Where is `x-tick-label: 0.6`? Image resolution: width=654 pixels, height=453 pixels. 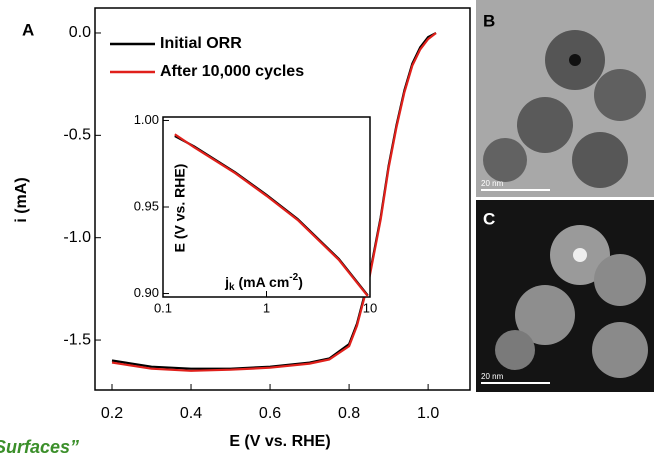
x-tick-label: 0.6 is located at coordinates (270, 413).